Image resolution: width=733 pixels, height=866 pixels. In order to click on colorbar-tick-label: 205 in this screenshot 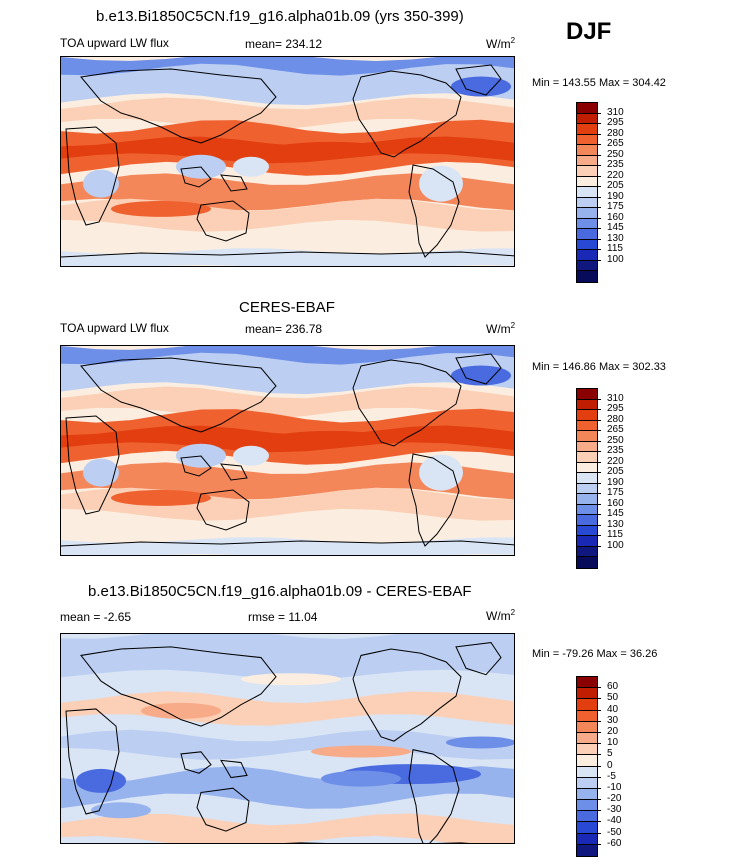, I will do `click(615, 186)`.